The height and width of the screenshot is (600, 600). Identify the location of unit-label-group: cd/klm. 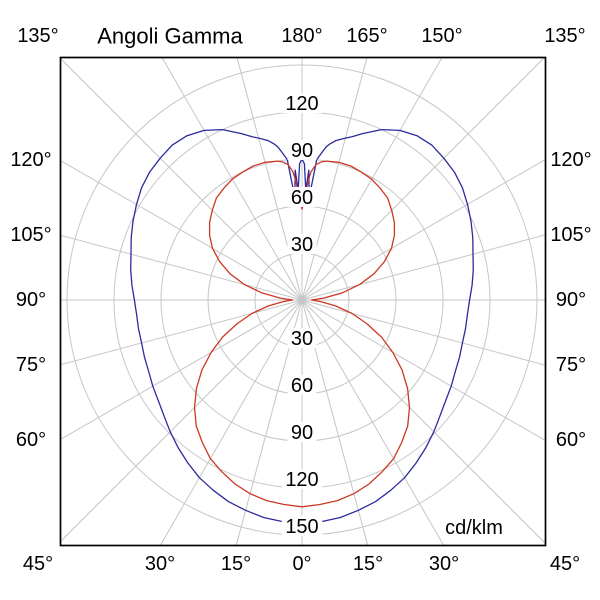
(474, 528).